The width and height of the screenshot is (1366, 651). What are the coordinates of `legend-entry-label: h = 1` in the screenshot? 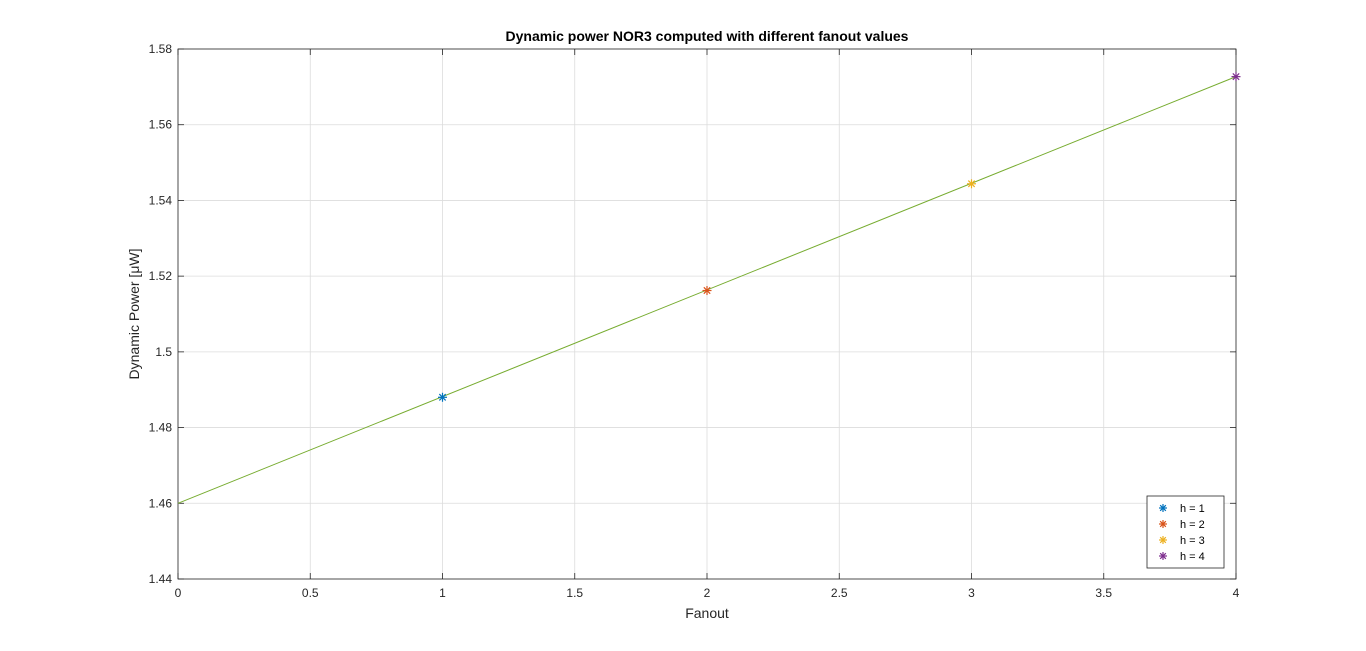 It's located at (1192, 509).